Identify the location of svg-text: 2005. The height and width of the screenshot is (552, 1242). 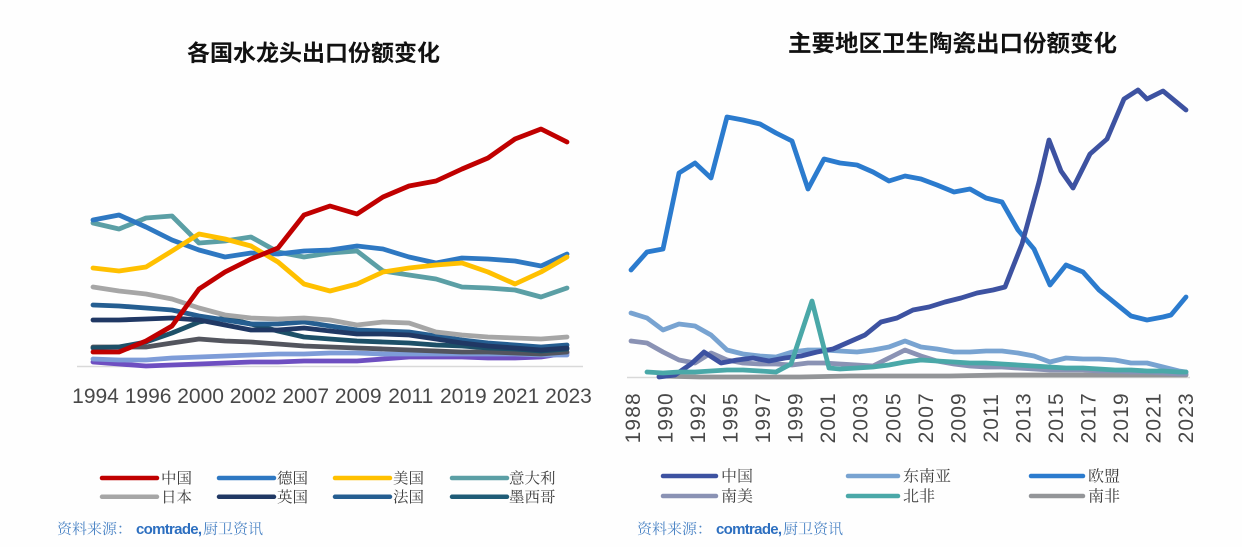
(893, 417).